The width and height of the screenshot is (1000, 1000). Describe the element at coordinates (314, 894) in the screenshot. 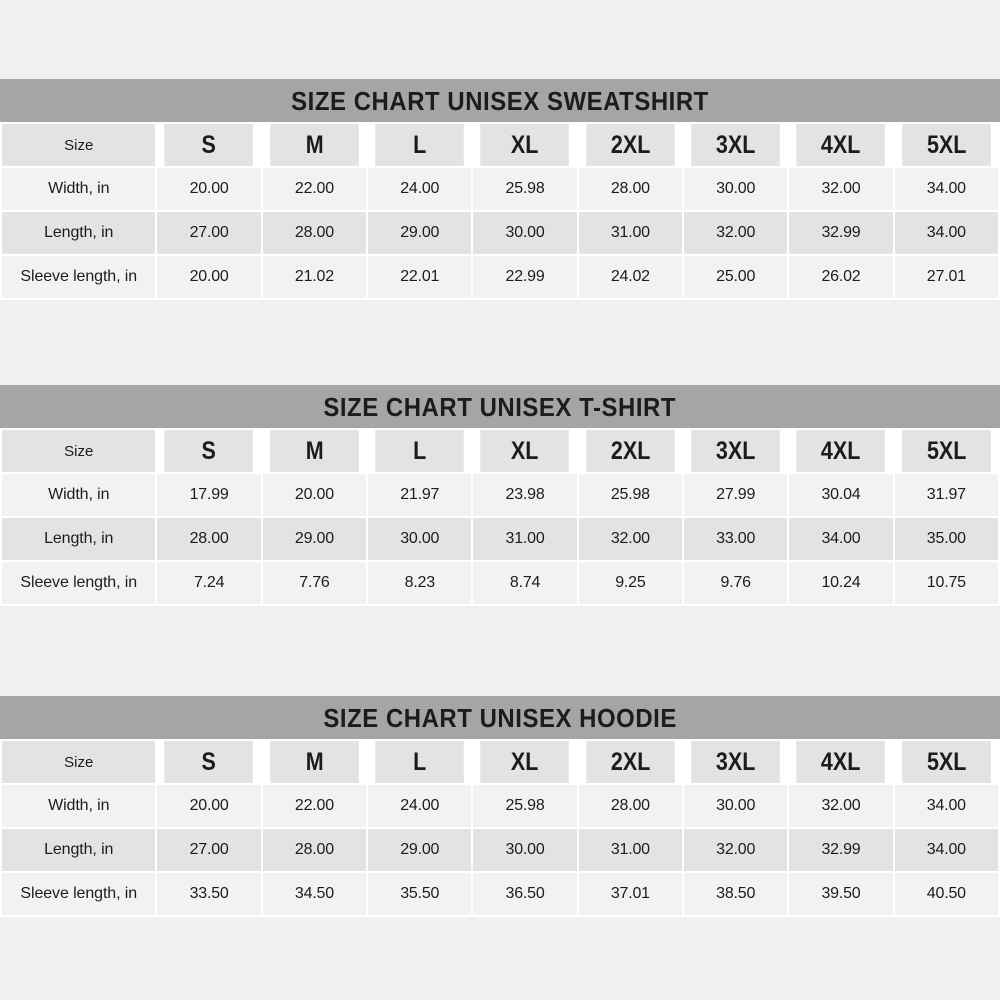

I see `cell-sleeve-m: 34.50` at that location.